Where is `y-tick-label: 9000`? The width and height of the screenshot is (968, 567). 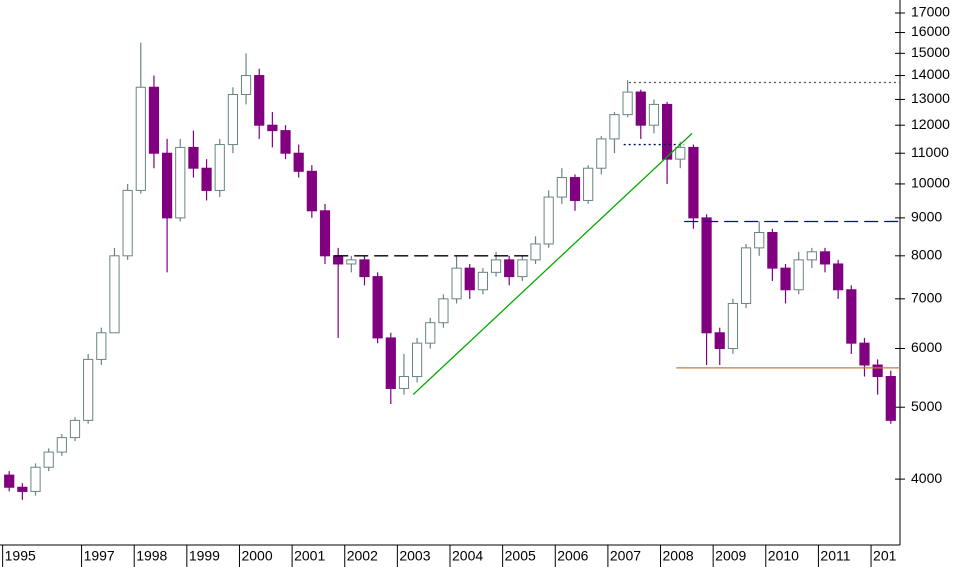 y-tick-label: 9000 is located at coordinates (926, 217).